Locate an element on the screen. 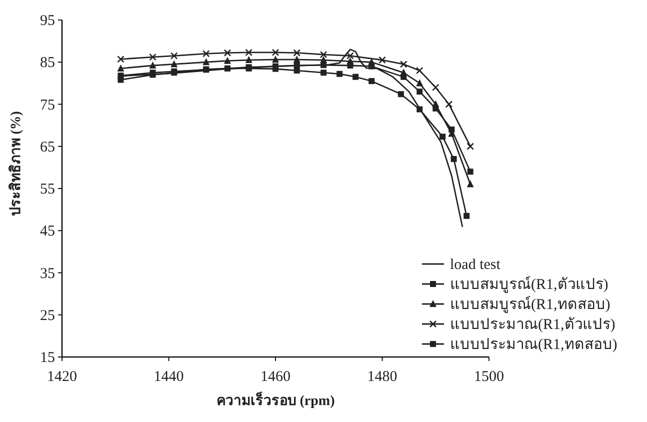 This screenshot has height=422, width=647. legend-label: แบบประมาณ(R1,ตัวแปร) is located at coordinates (533, 325).